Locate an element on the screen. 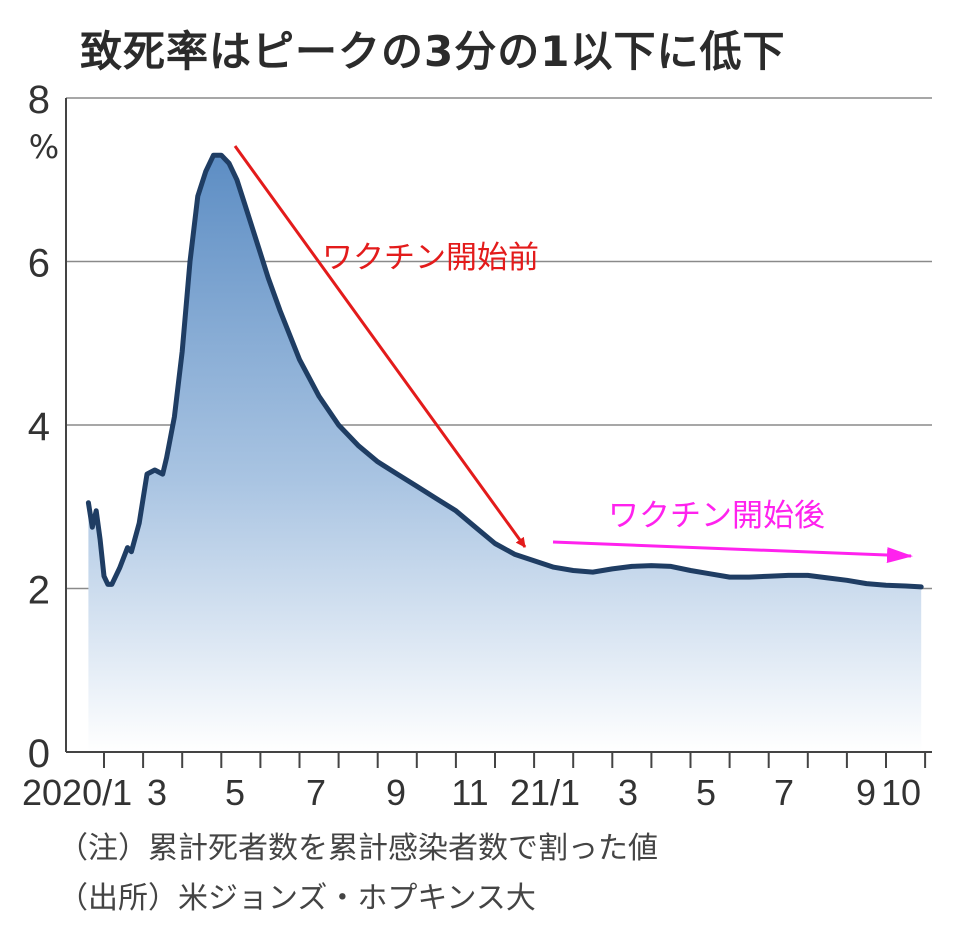 This screenshot has height=944, width=966. y-tick-labels: 0 2 4 6 8% is located at coordinates (43, 427).